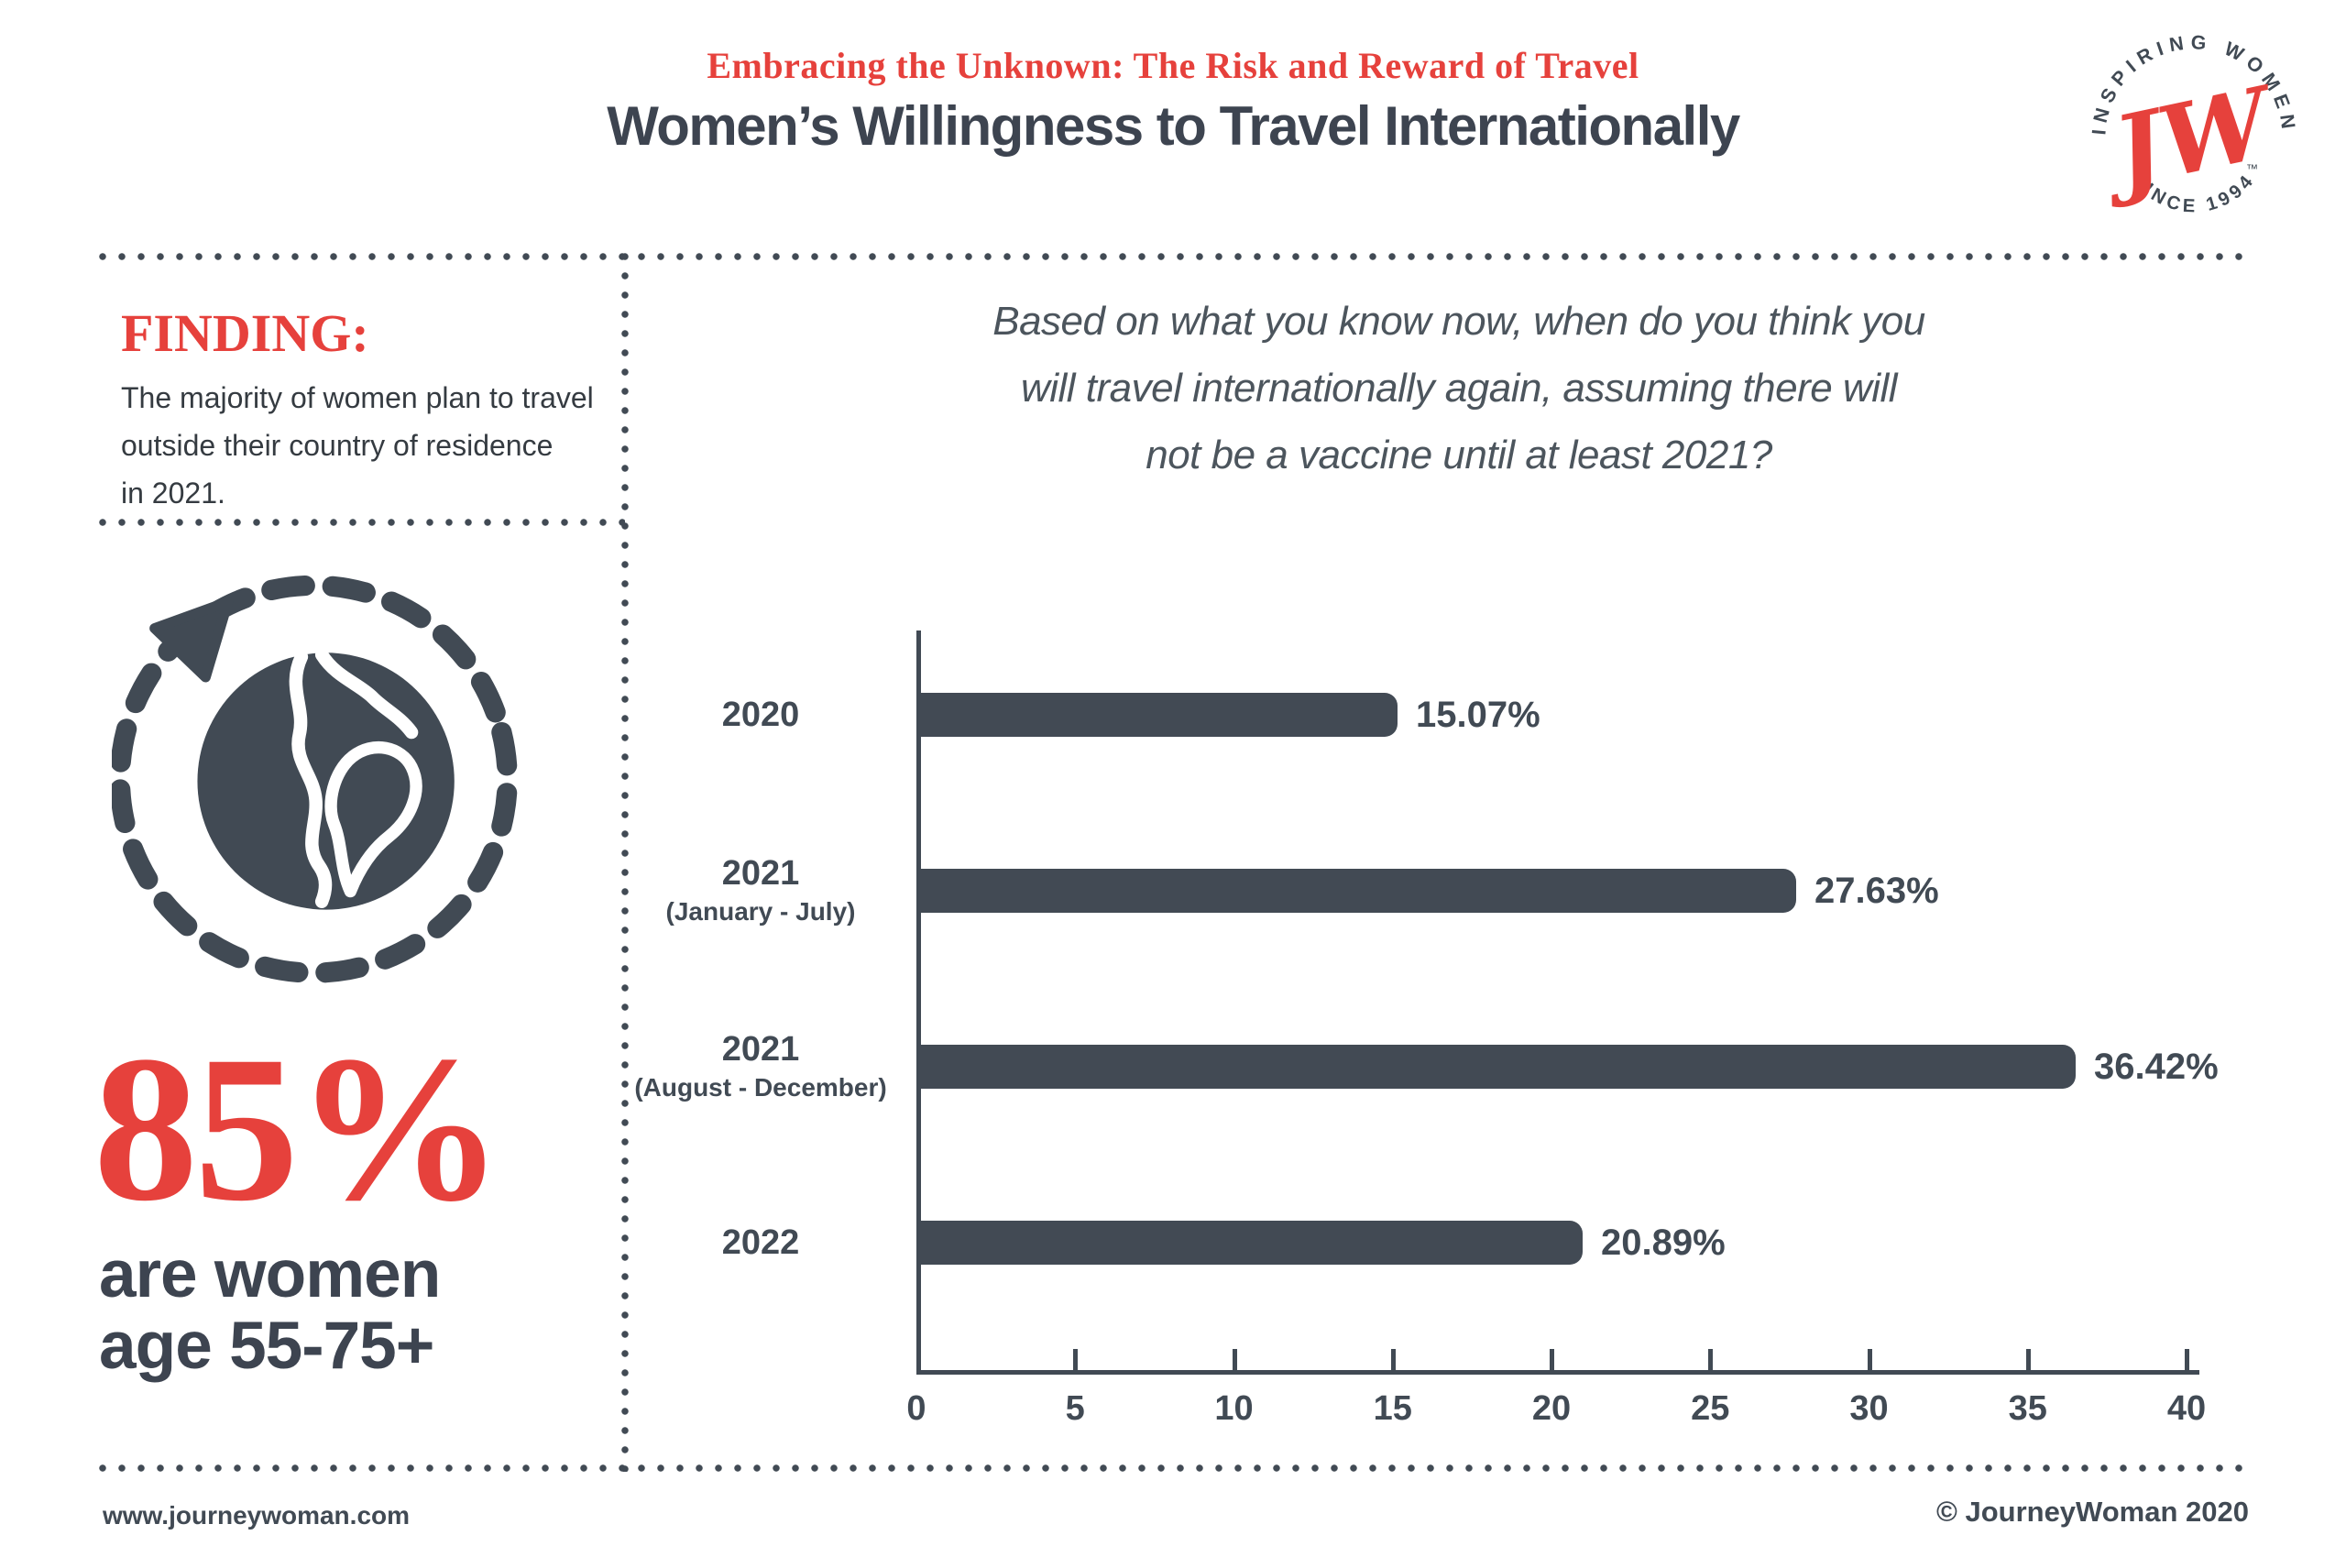 Image resolution: width=2346 pixels, height=1568 pixels. What do you see at coordinates (918, 1002) in the screenshot?
I see `y-axis` at bounding box center [918, 1002].